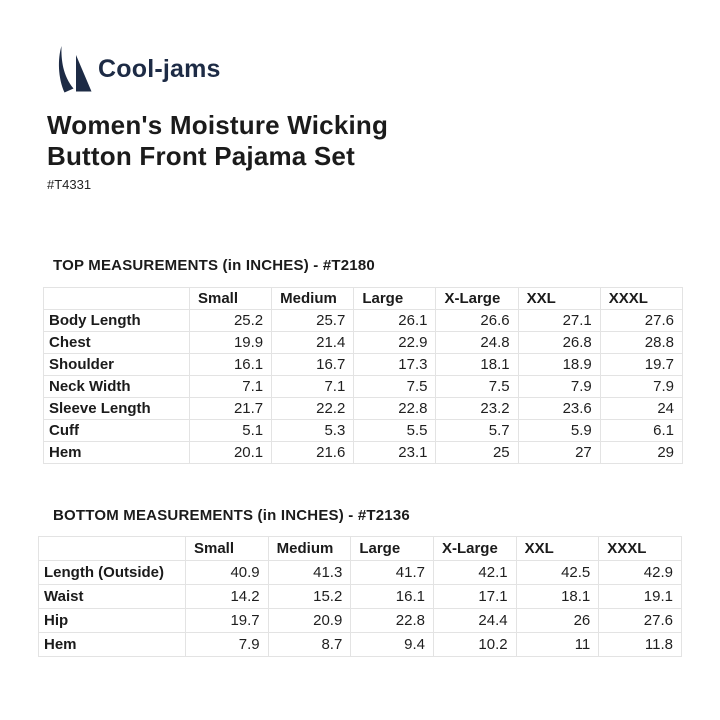 Image resolution: width=720 pixels, height=720 pixels. I want to click on measurement-cell: 21.6, so click(313, 452).